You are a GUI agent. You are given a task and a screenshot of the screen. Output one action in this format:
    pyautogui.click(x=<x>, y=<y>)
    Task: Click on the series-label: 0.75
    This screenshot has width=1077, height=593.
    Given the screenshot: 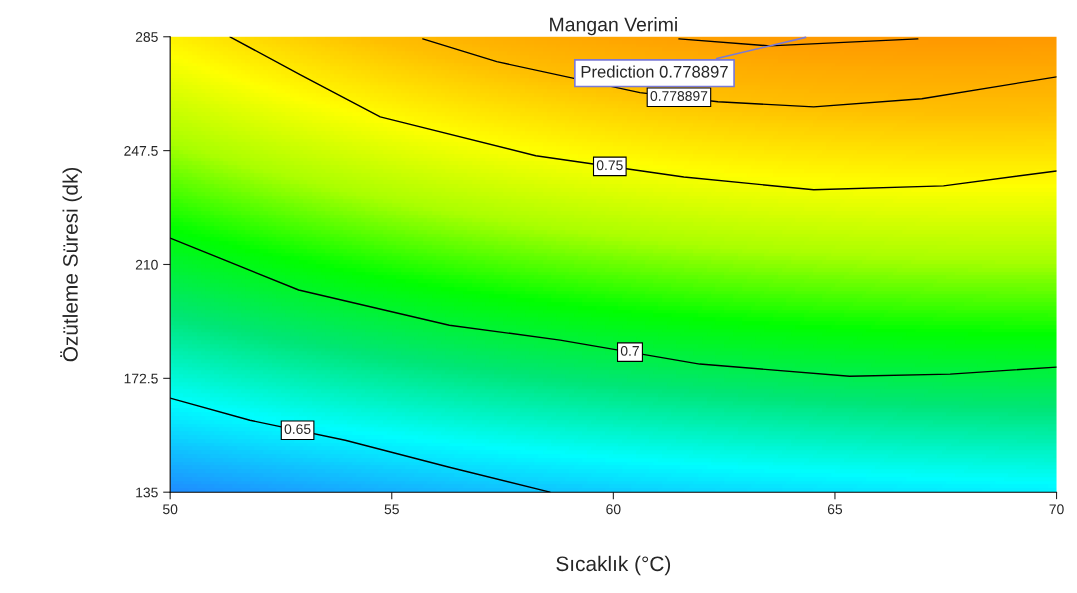 What is the action you would take?
    pyautogui.click(x=609, y=165)
    